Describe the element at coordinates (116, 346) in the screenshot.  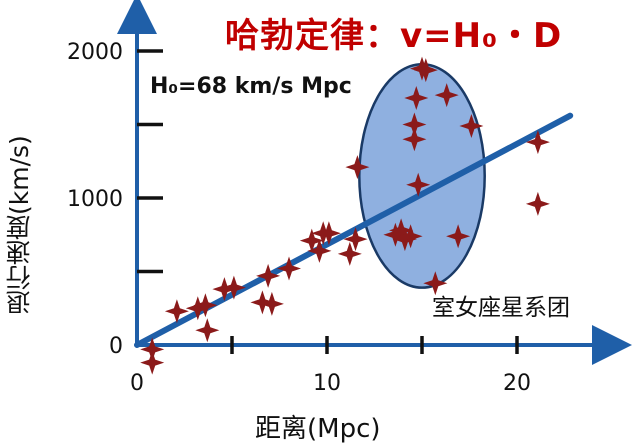
I see `y-tick-label: 0` at that location.